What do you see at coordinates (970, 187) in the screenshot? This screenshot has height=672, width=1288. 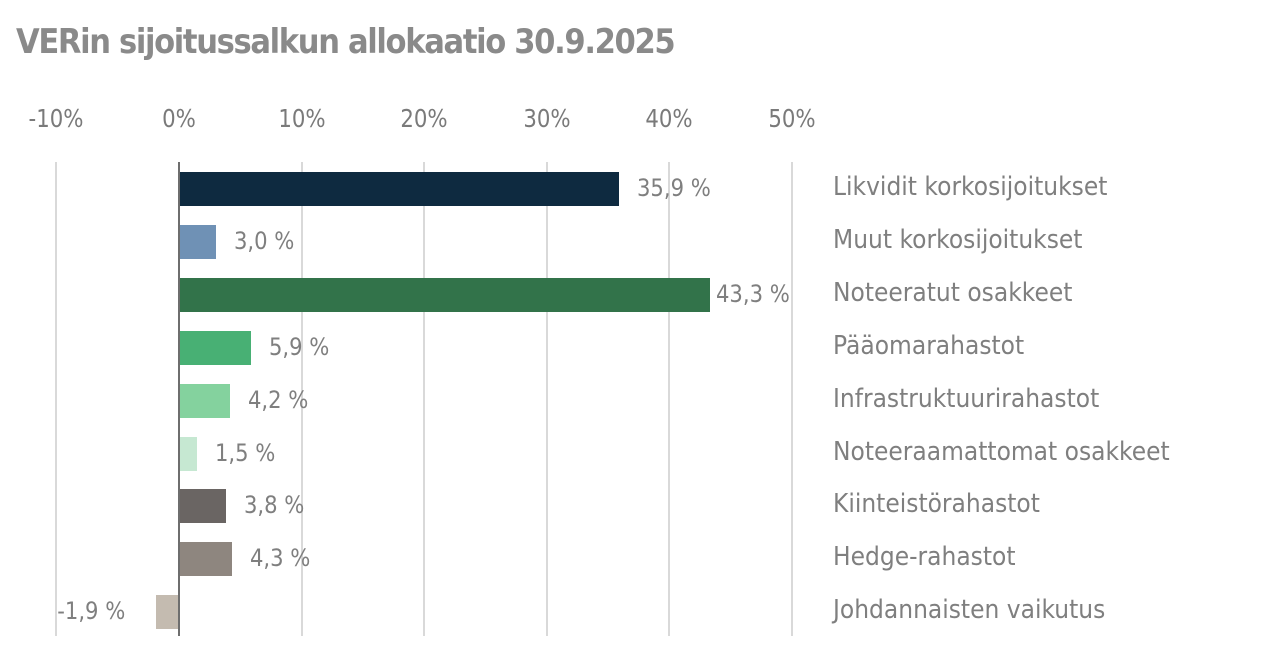 I see `category-label: Likvidit korkosijoitukset` at bounding box center [970, 187].